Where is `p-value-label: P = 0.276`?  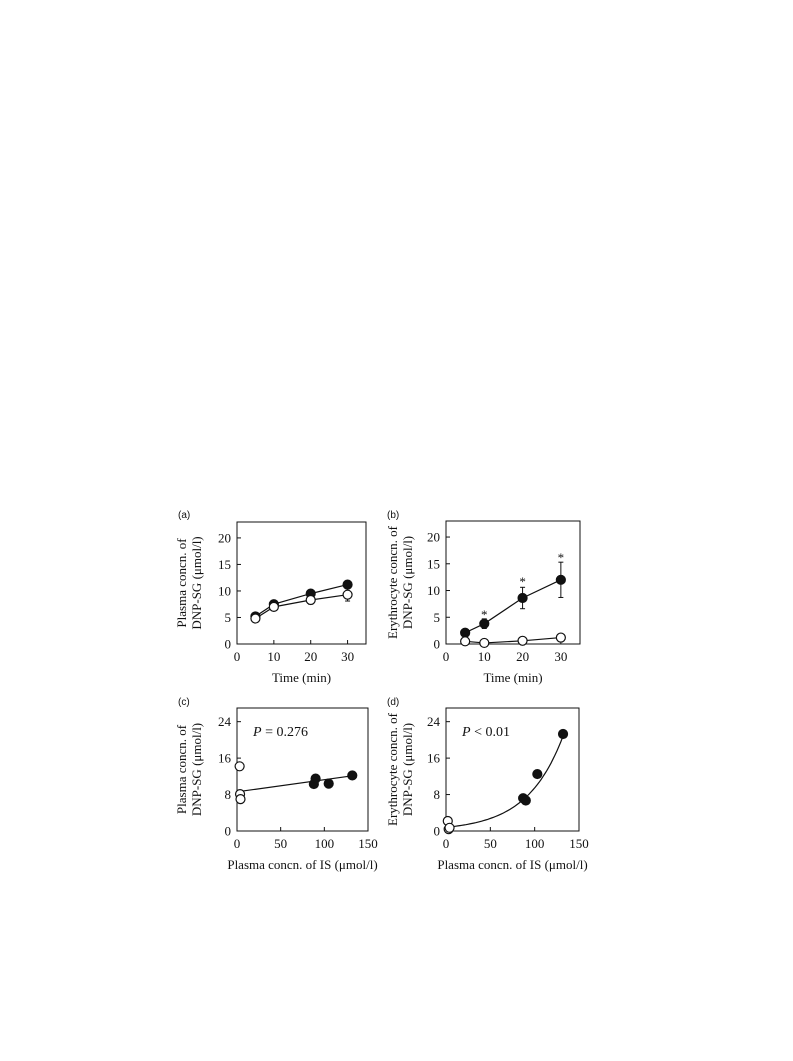 p-value-label: P = 0.276 is located at coordinates (280, 732).